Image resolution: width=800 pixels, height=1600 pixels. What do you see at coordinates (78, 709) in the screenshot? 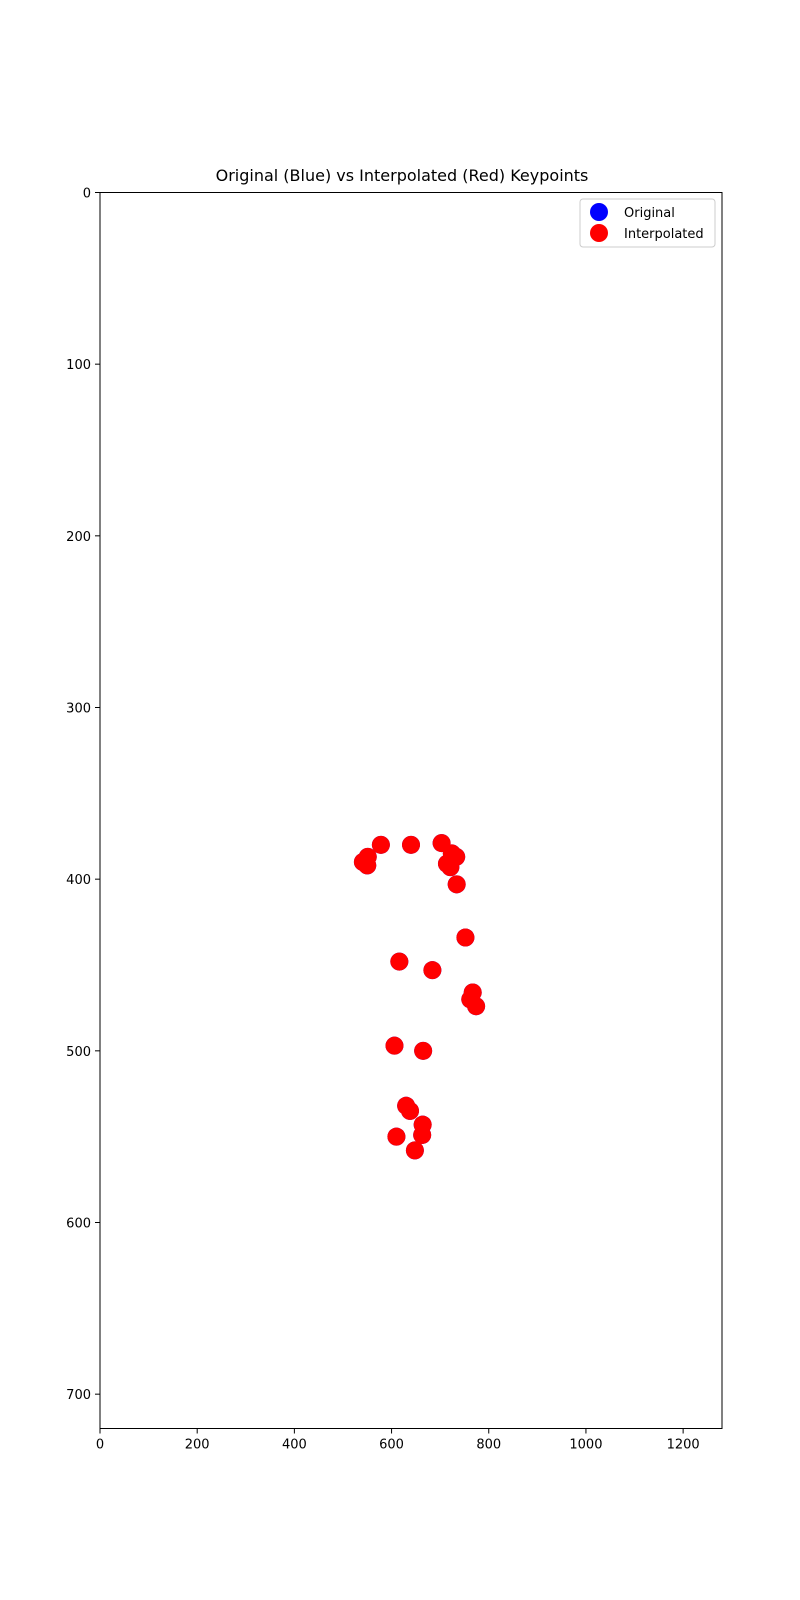
I see `y-tick-label: 300` at bounding box center [78, 709].